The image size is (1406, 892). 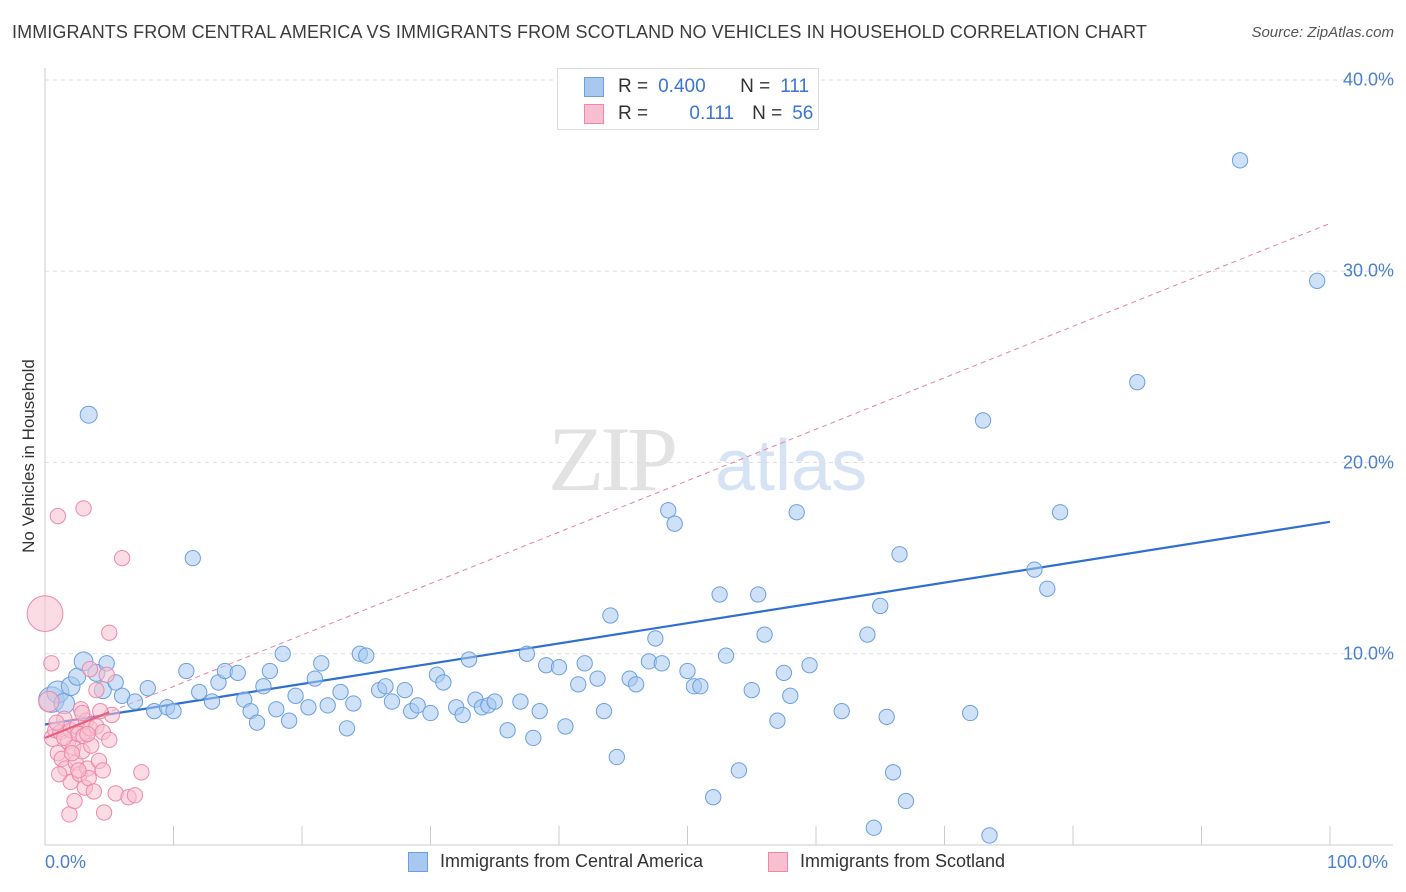 I want to click on bottom-legend-swatch-scotland, so click(x=778, y=861).